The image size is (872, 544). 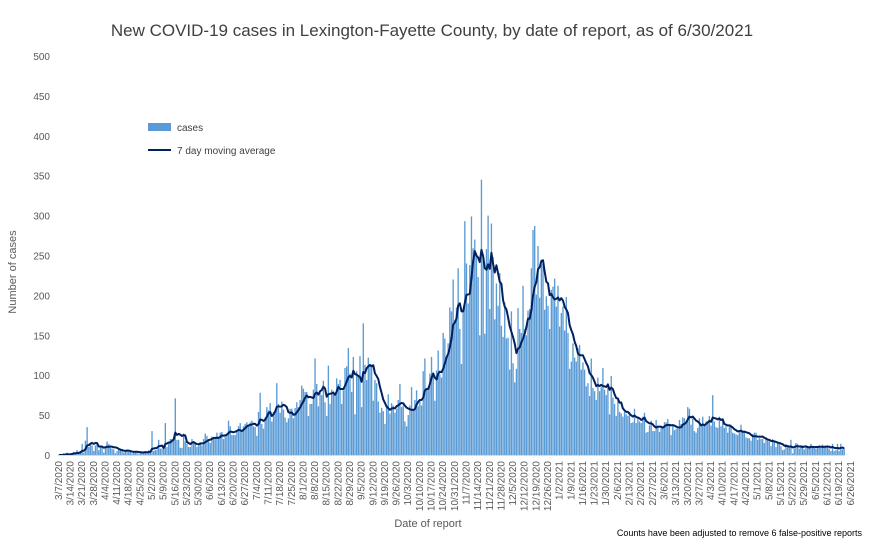 I want to click on x-tick-label: 4/18/2020, so click(x=129, y=483).